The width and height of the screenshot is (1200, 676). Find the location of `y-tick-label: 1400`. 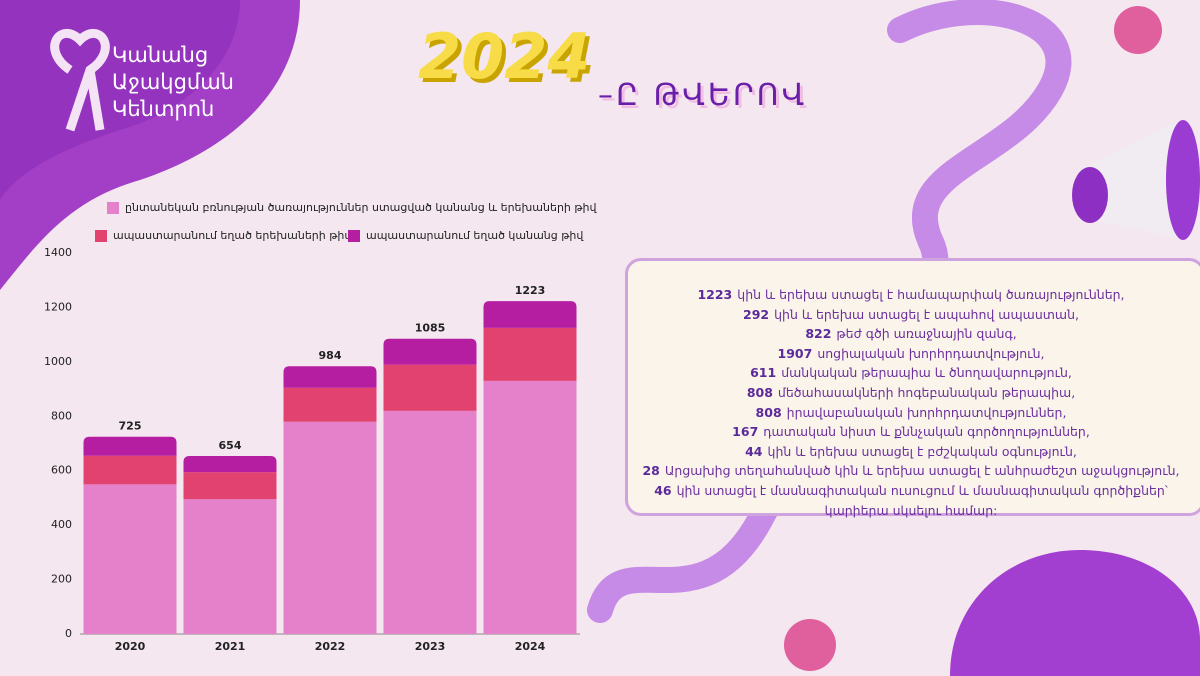

y-tick-label: 1400 is located at coordinates (58, 252).